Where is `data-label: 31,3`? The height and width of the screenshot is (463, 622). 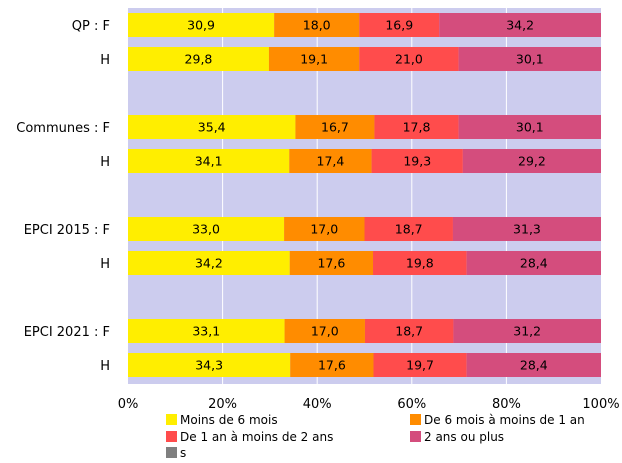
data-label: 31,3 is located at coordinates (527, 229).